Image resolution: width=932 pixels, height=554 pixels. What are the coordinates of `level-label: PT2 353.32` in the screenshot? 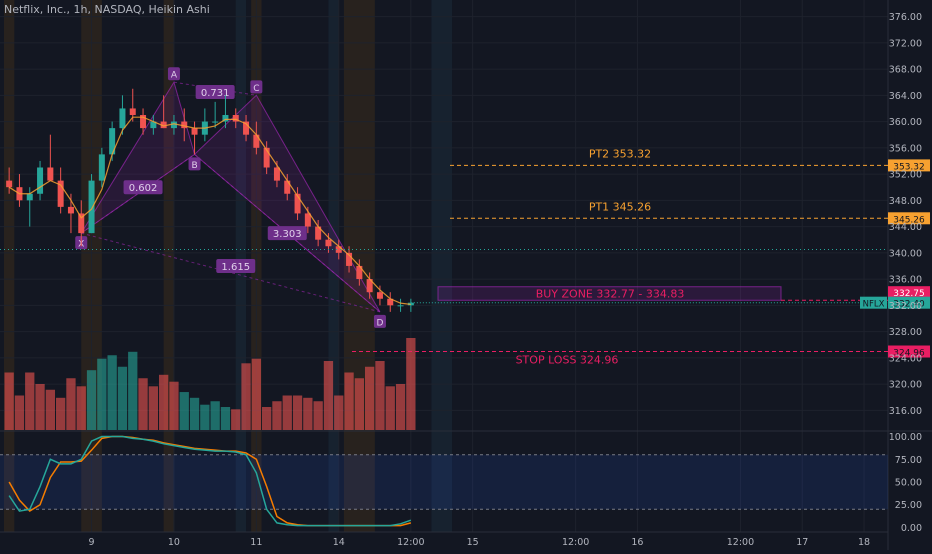 It's located at (620, 153).